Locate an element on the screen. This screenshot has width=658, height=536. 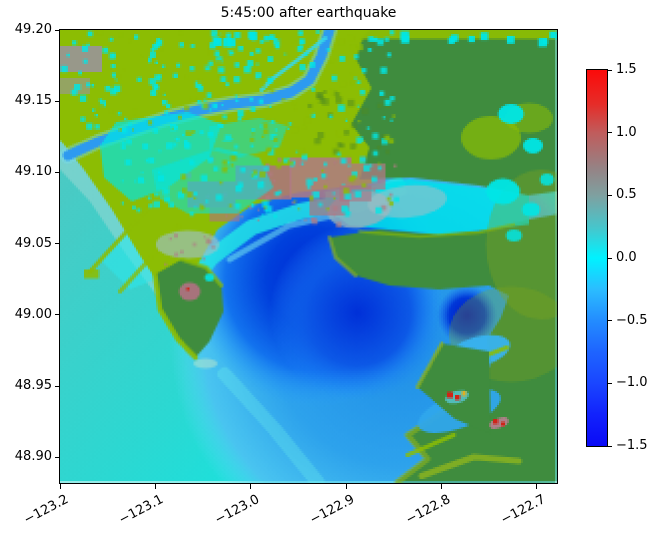
y-tick-label: 48.90 is located at coordinates (33, 457).